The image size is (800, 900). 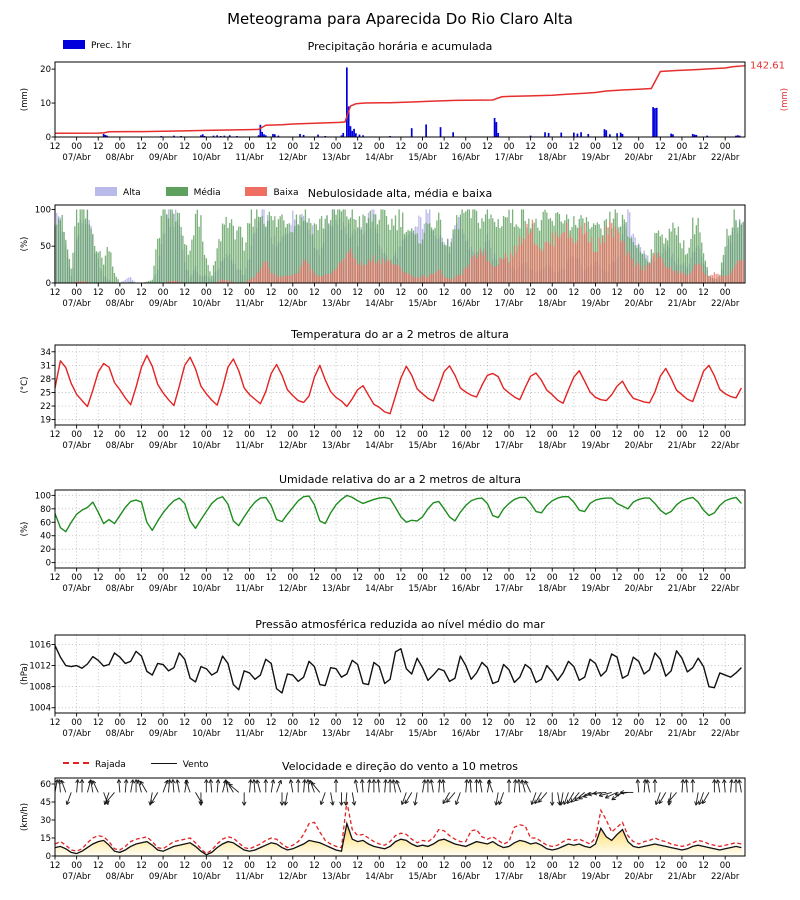 What do you see at coordinates (45, 104) in the screenshot?
I see `y-tick-label: 10` at bounding box center [45, 104].